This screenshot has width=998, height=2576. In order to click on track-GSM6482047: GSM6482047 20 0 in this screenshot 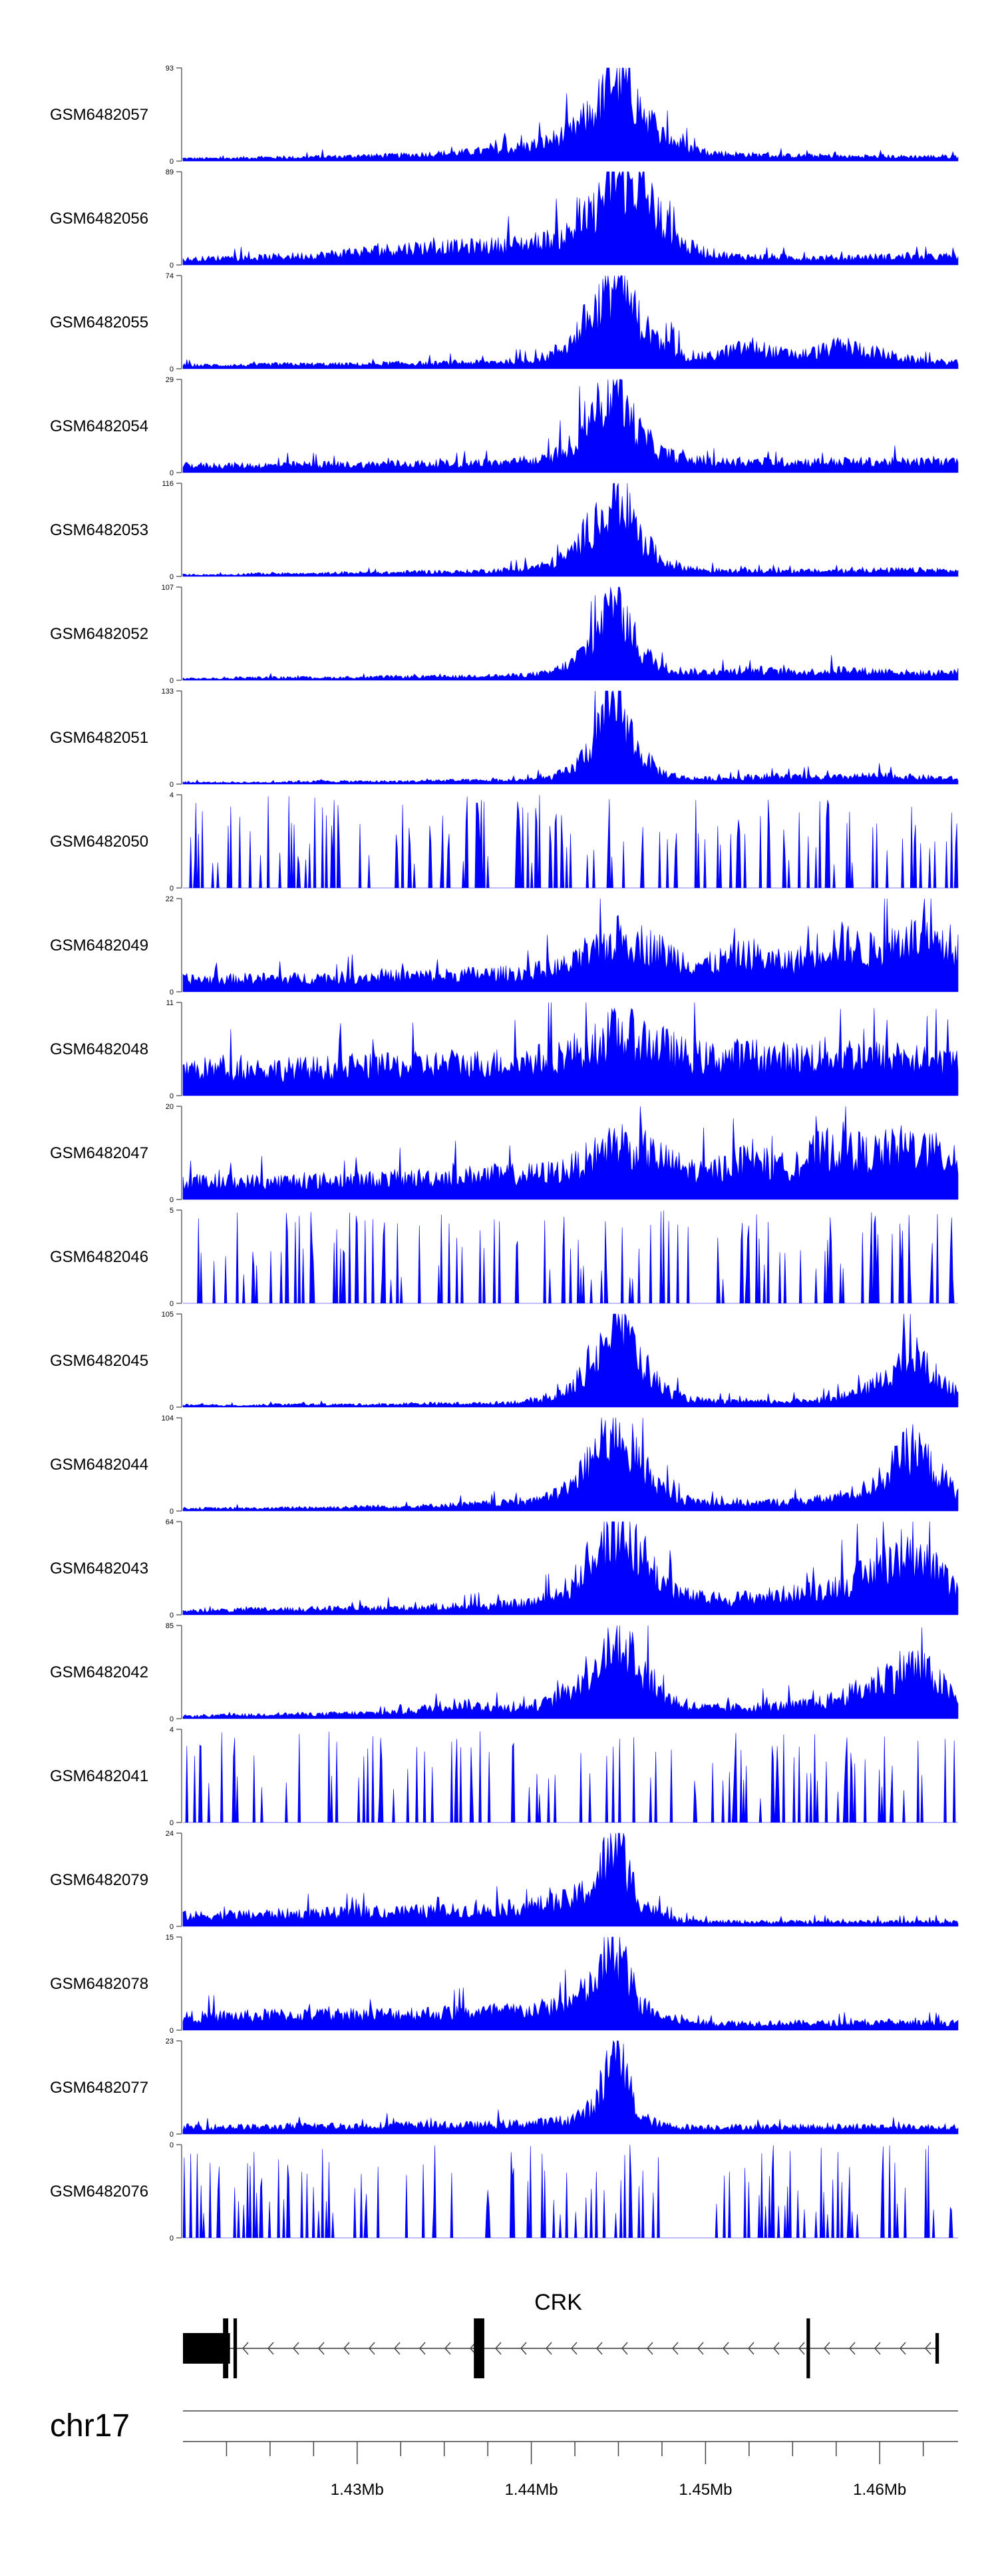, I will do `click(504, 1153)`.